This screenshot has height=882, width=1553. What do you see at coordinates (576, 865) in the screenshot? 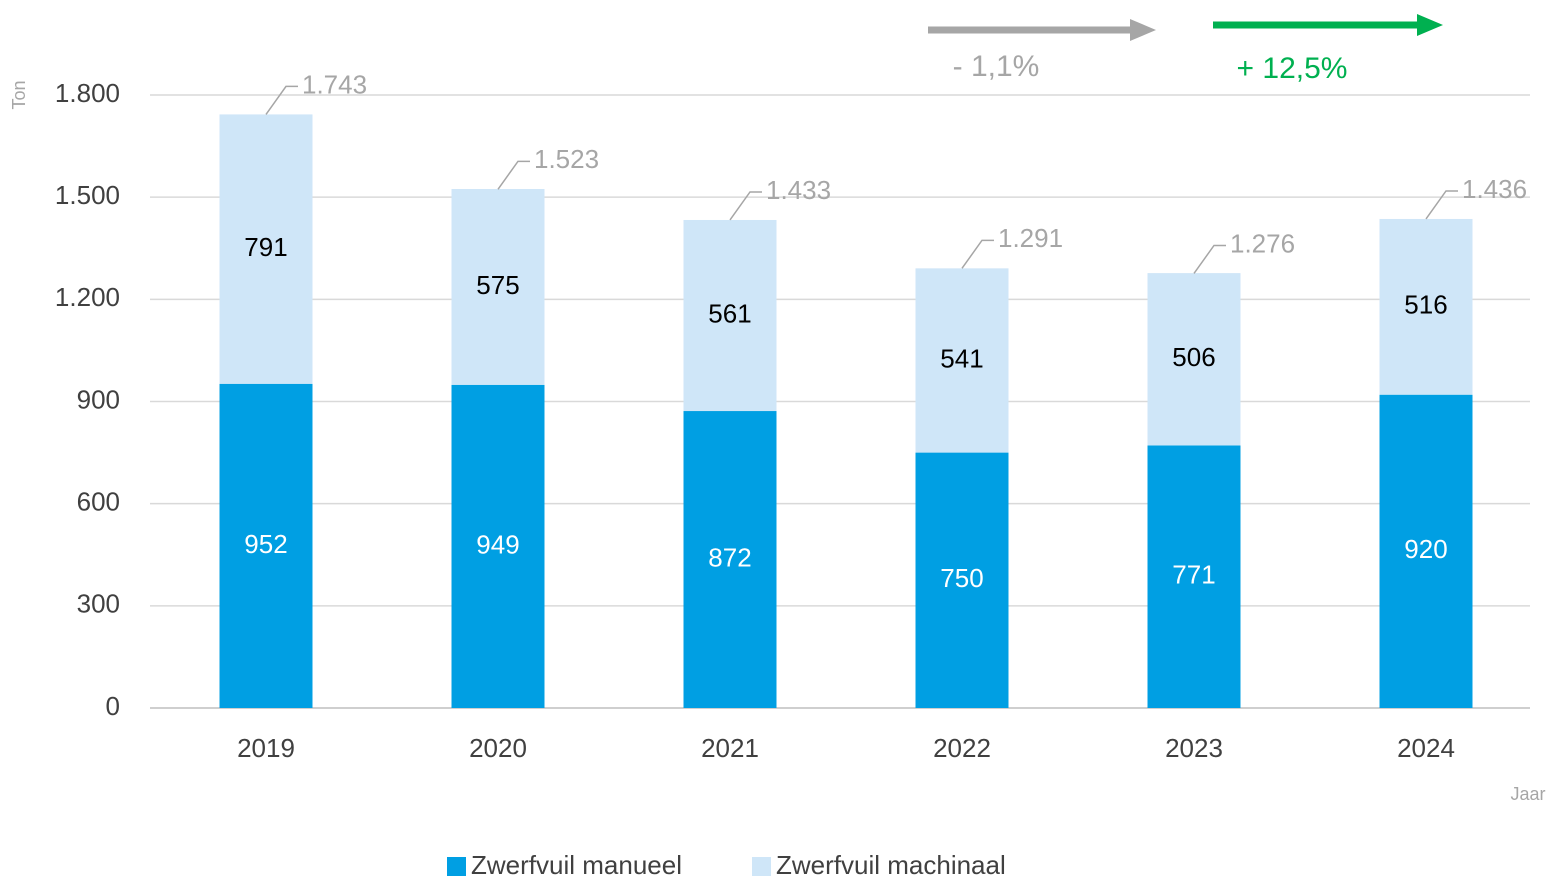
I see `legend-label: Zwerfvuil manueel` at bounding box center [576, 865].